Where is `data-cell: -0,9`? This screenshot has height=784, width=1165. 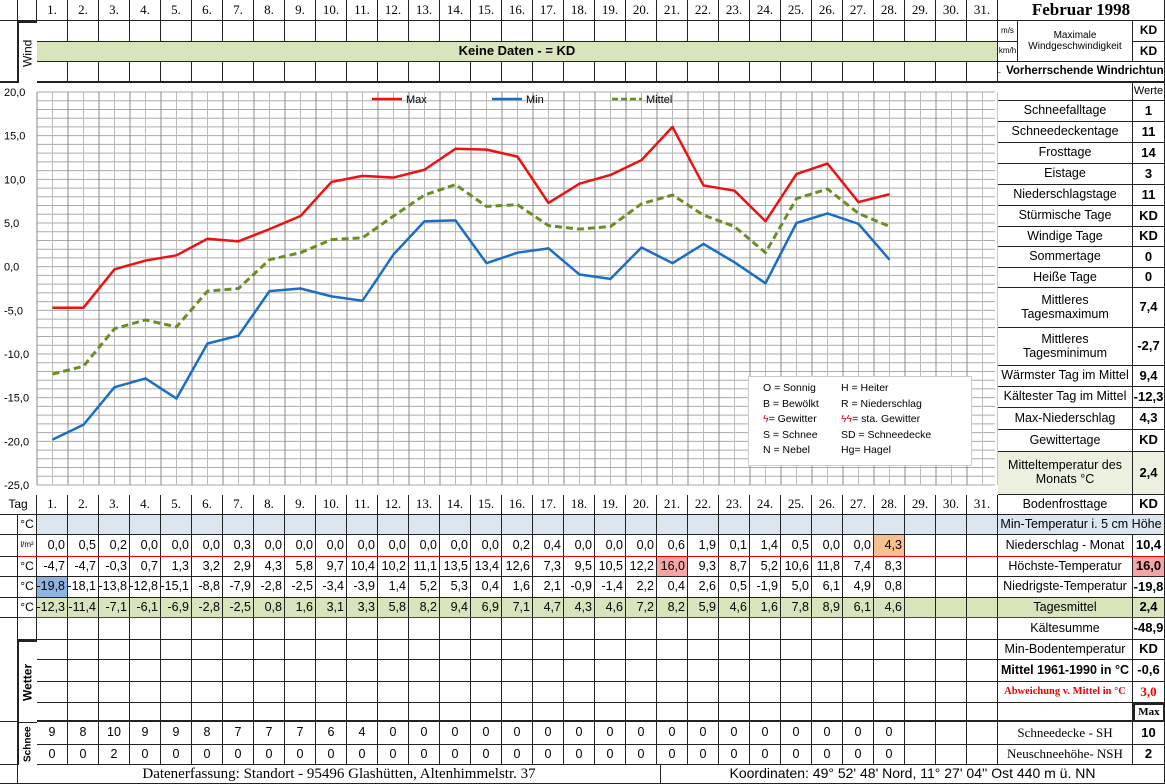
data-cell: -0,9 is located at coordinates (579, 587).